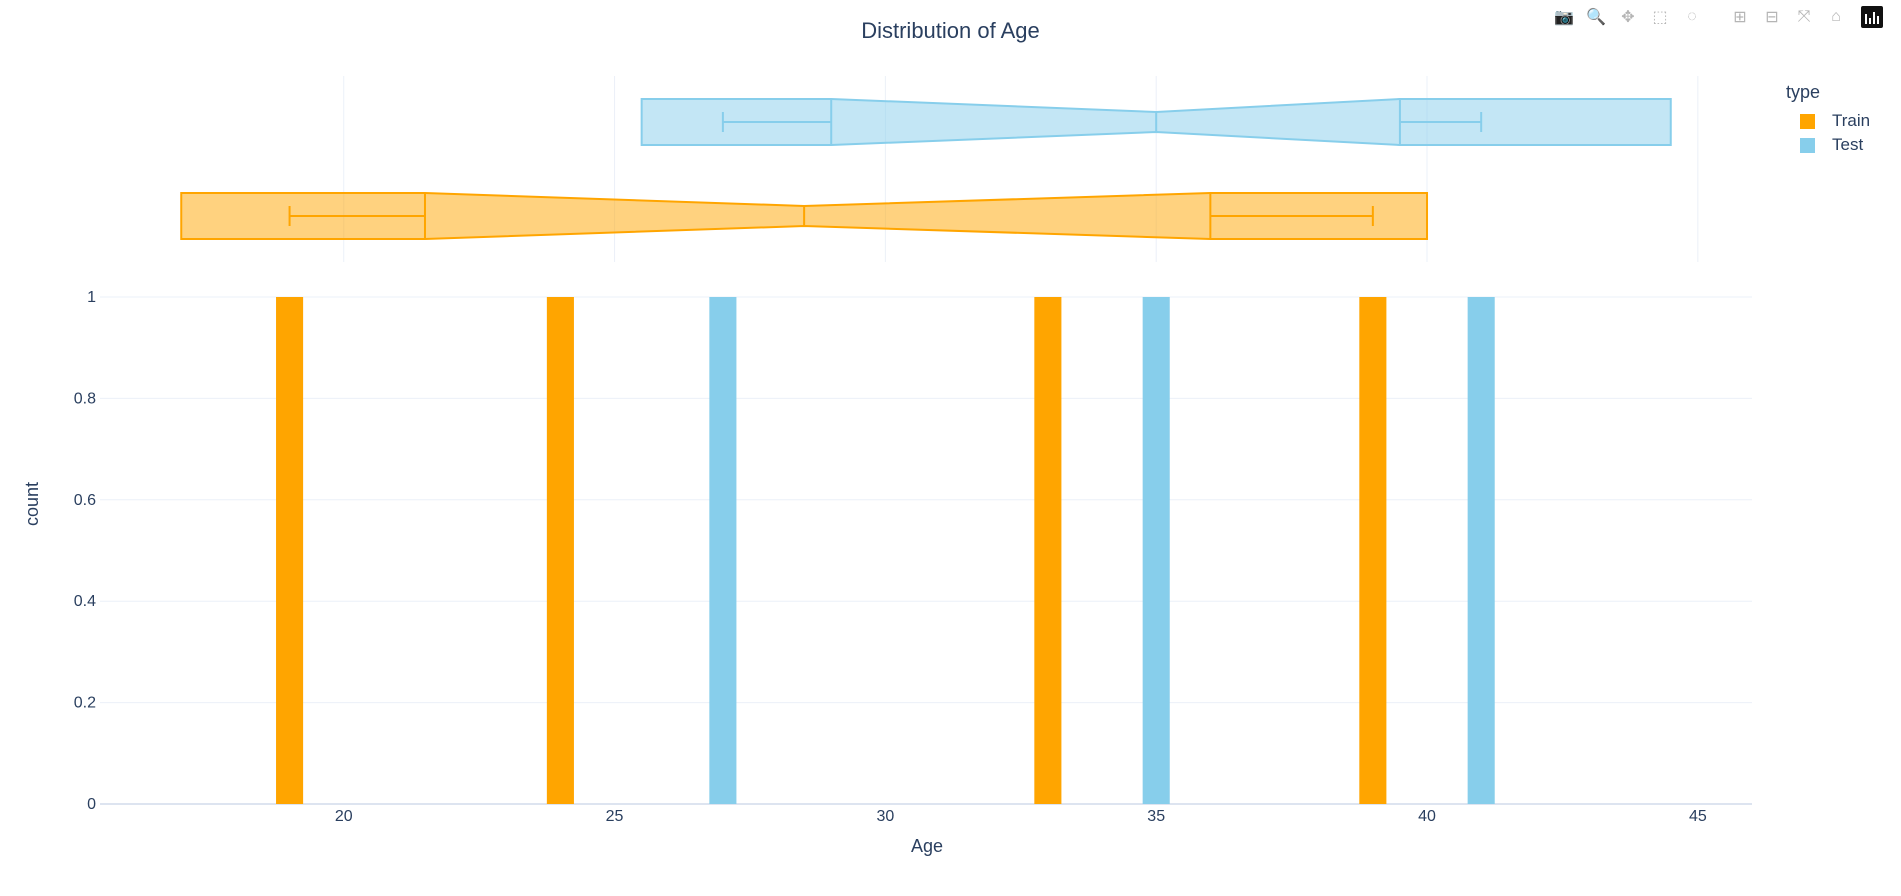  Describe the element at coordinates (85, 398) in the screenshot. I see `y-tick-label: 0.8` at that location.